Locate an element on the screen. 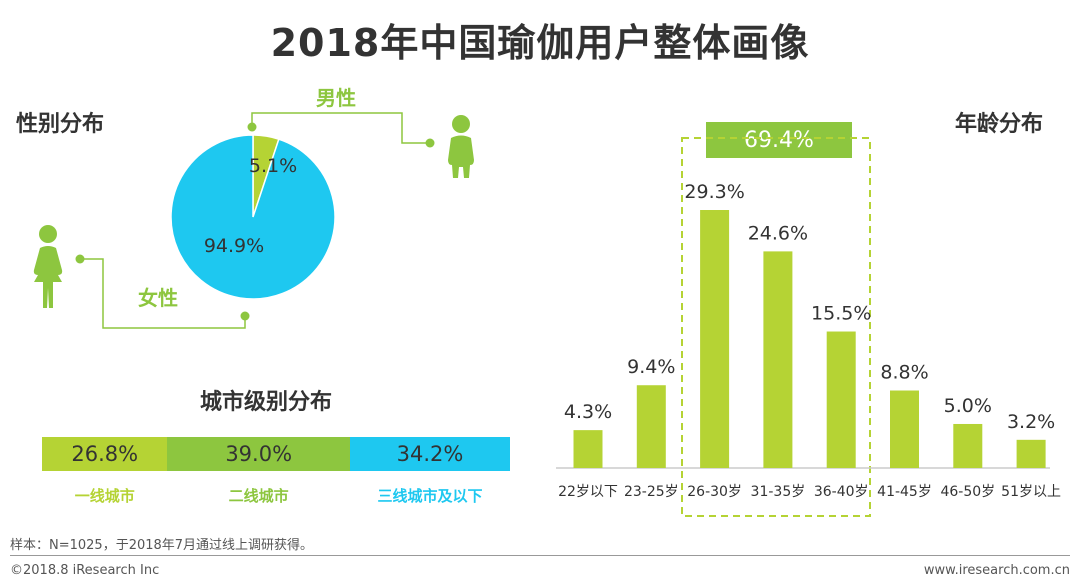  male-percent-label: 5.1% is located at coordinates (273, 166).